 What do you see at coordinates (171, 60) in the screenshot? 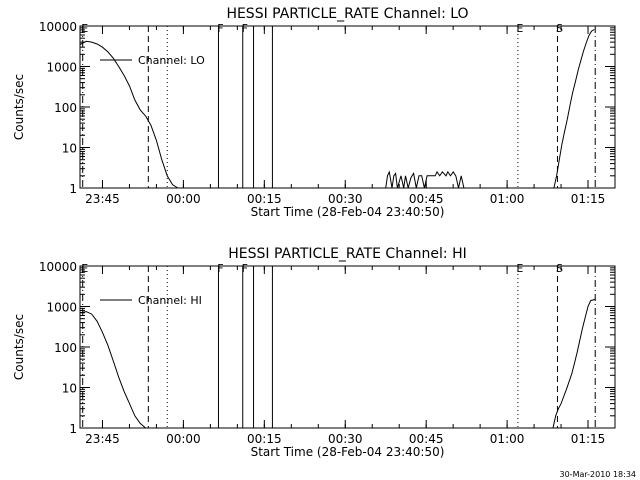
I see `legend-label: Channel: LO` at bounding box center [171, 60].